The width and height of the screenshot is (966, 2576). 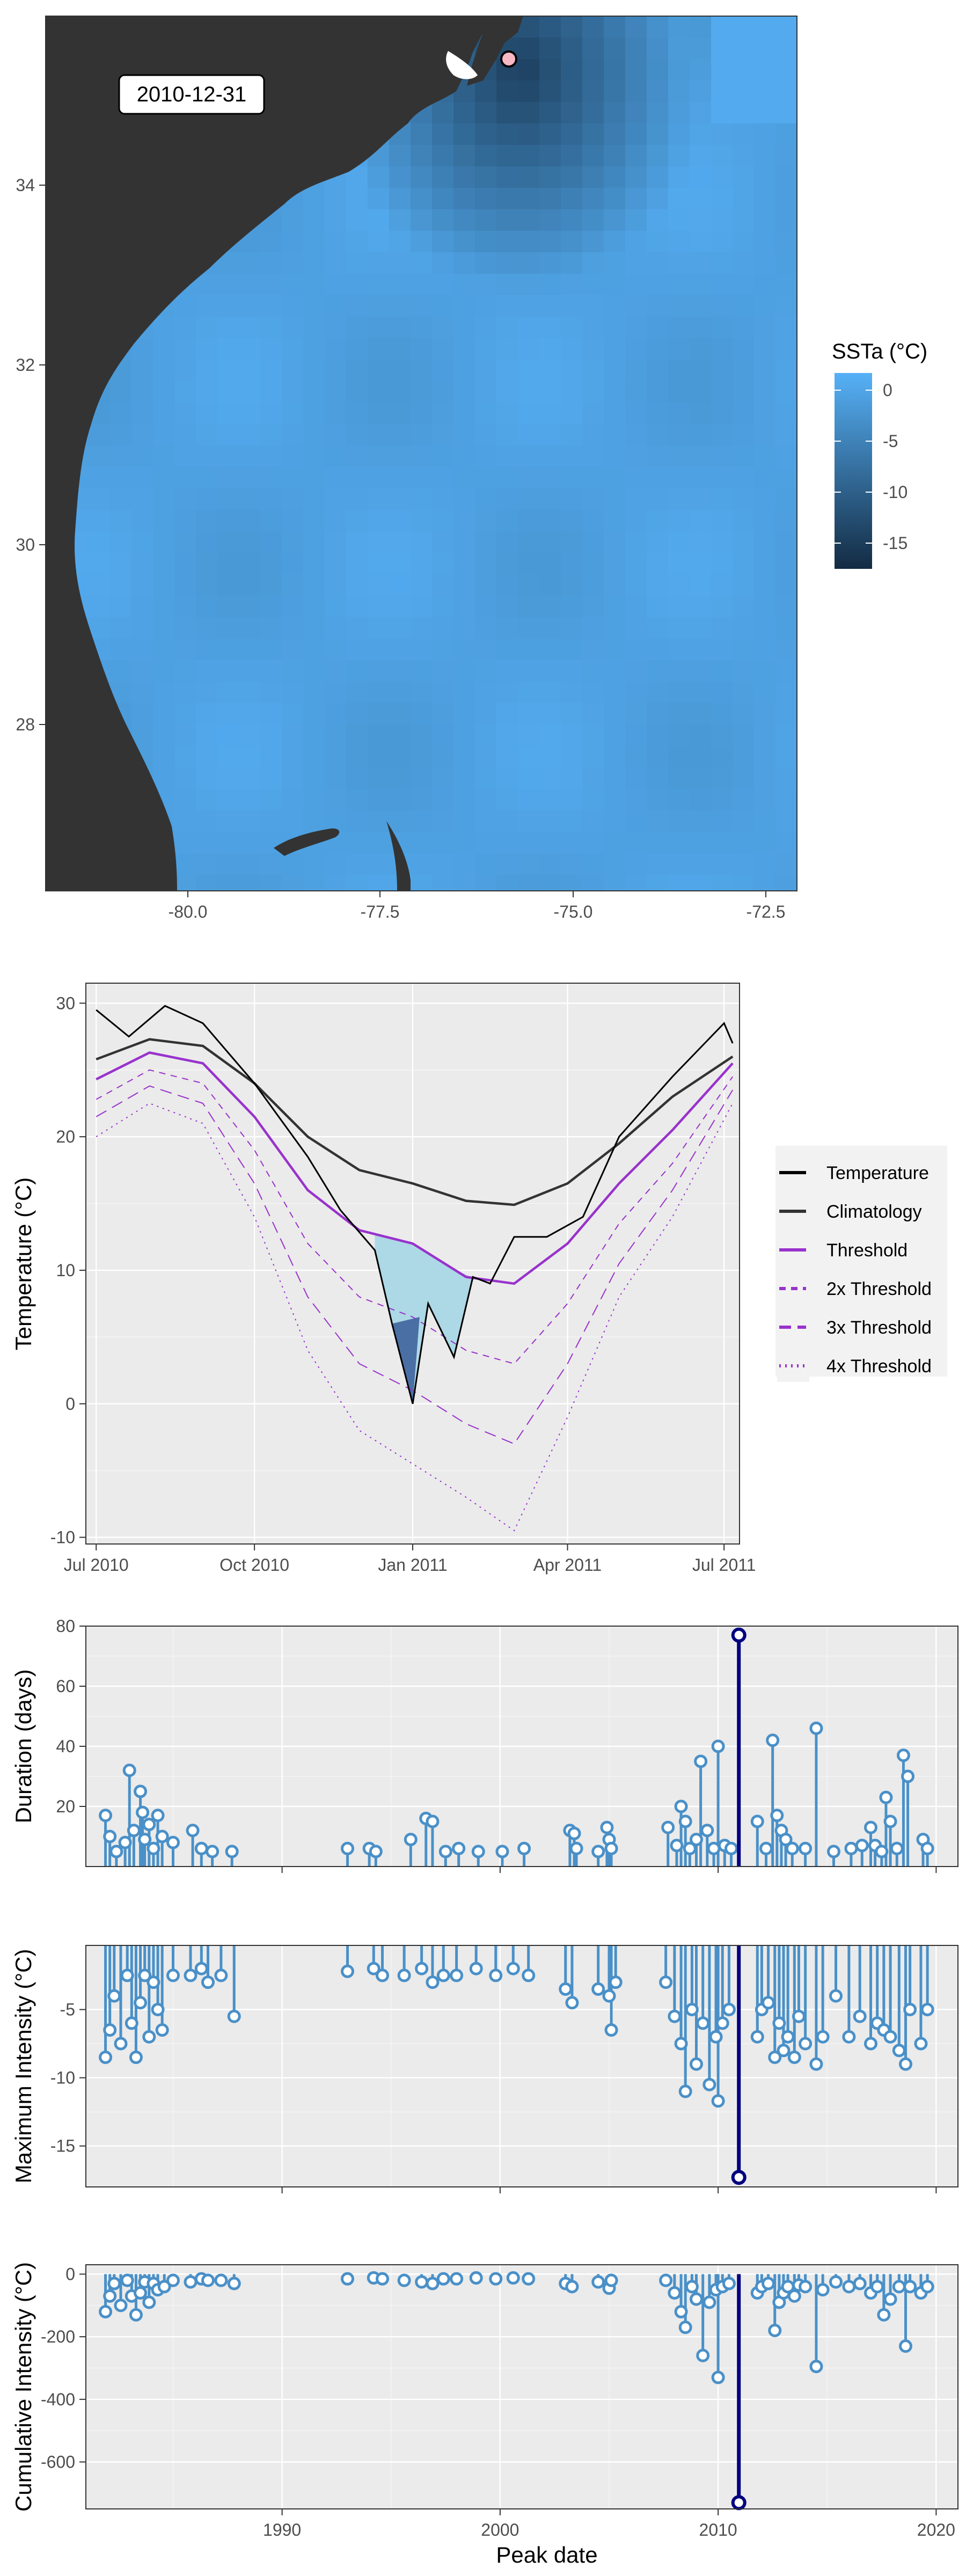 What do you see at coordinates (23, 1264) in the screenshot?
I see `temperature-y-axis-title: Temperature (°C)` at bounding box center [23, 1264].